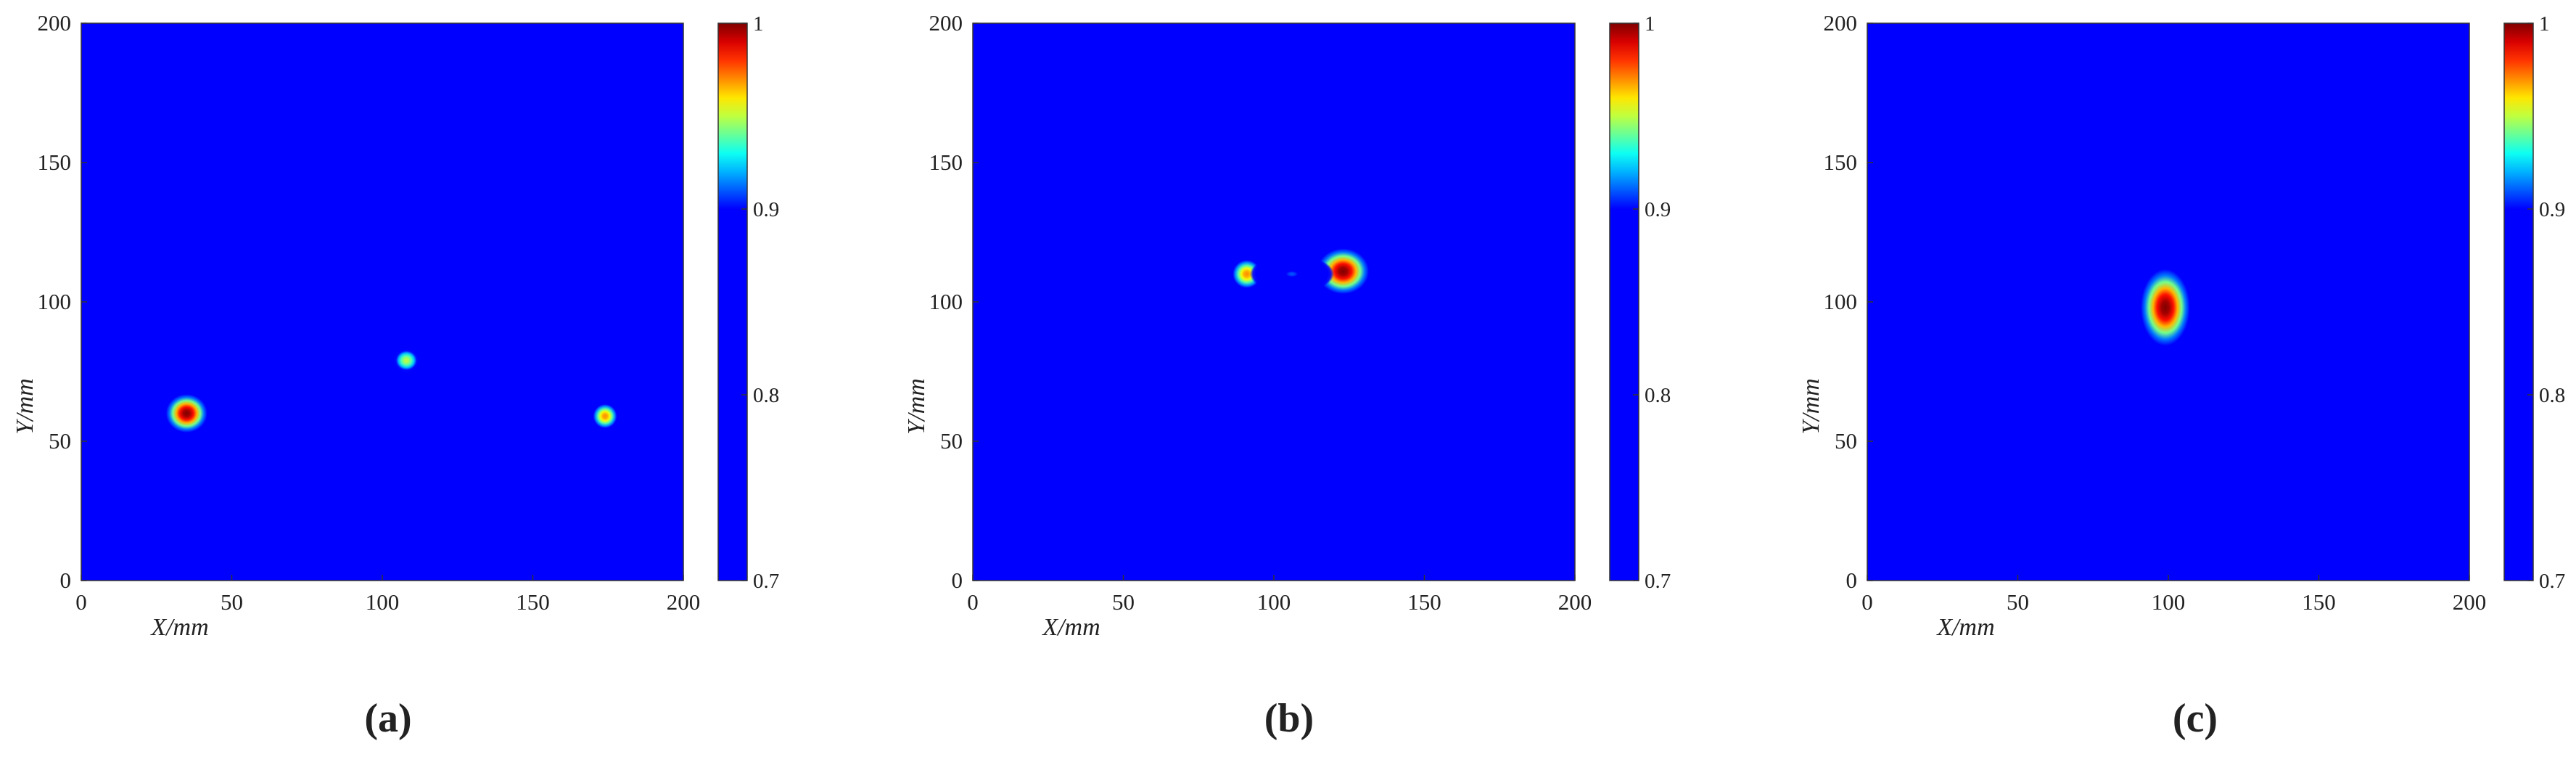 This screenshot has width=2576, height=762. What do you see at coordinates (388, 718) in the screenshot?
I see `panel-caption: (a)` at bounding box center [388, 718].